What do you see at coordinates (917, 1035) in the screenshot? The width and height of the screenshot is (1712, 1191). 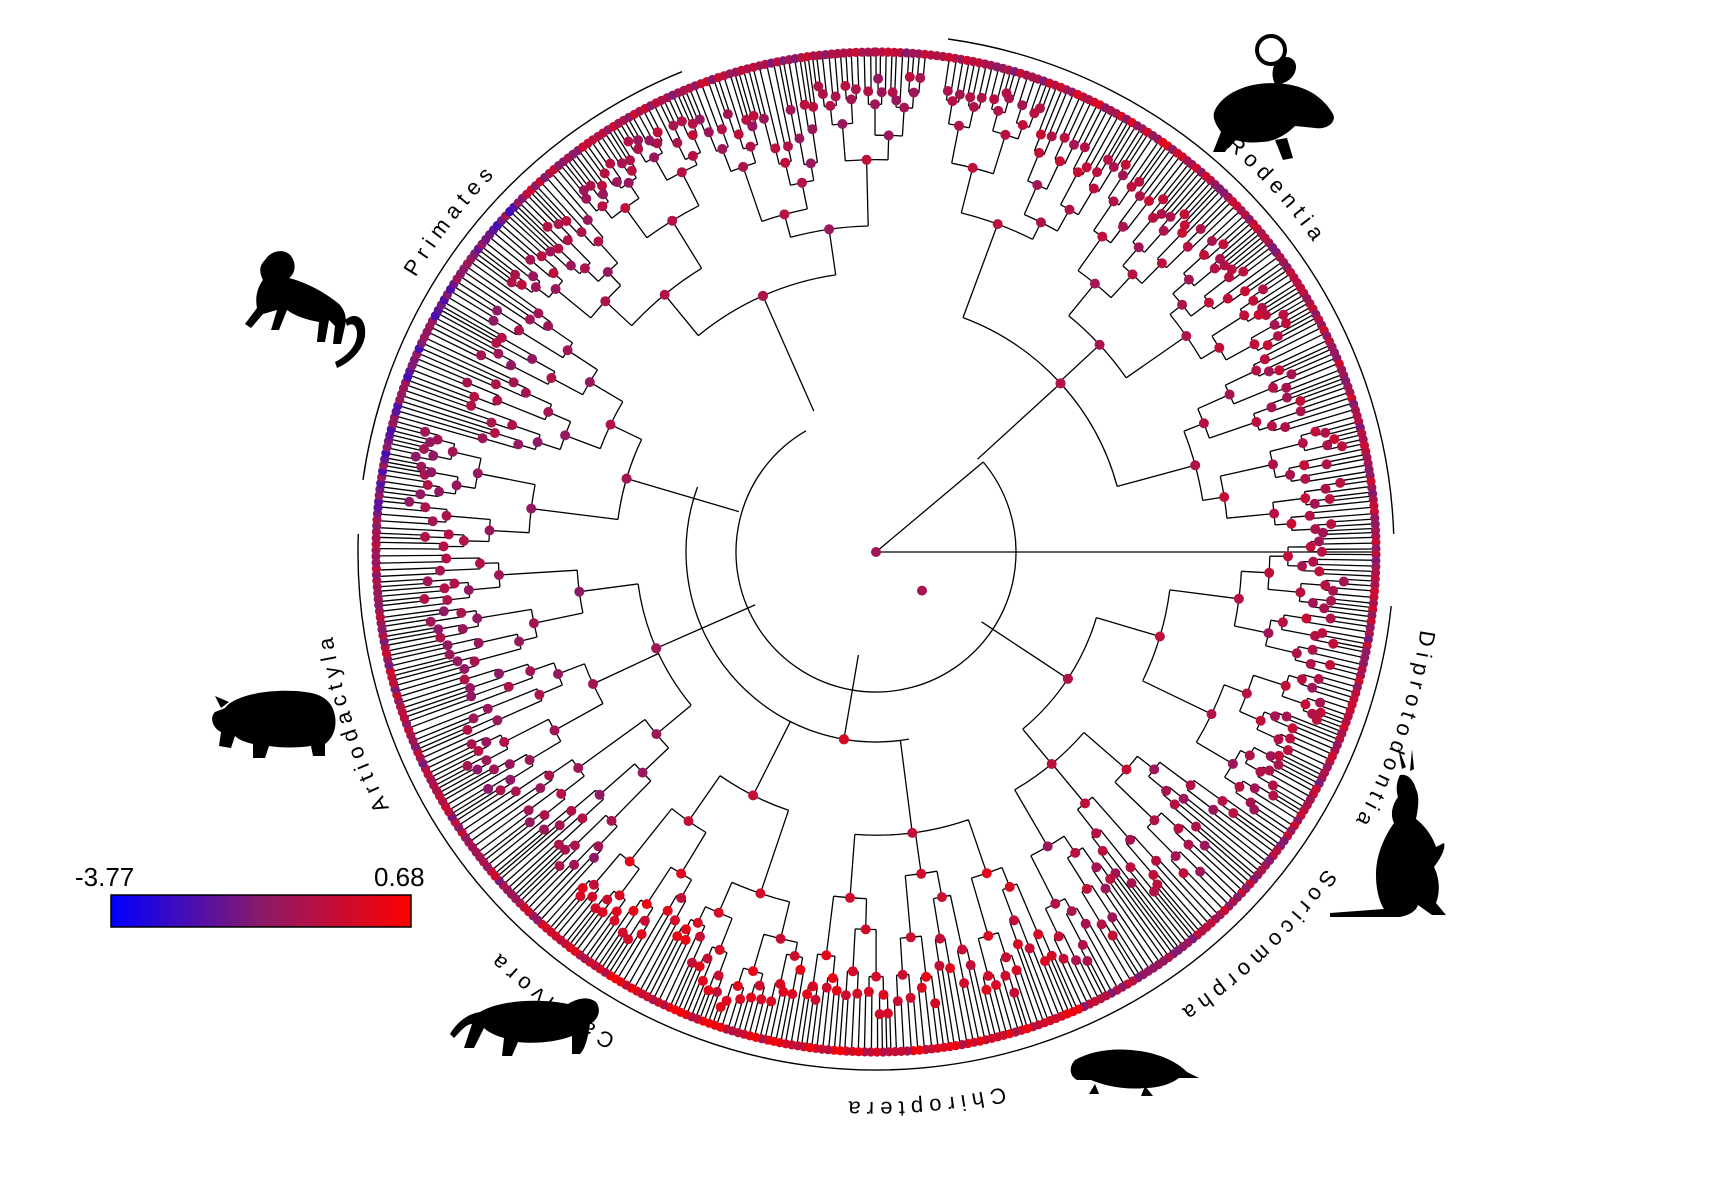 I see `clade-arc` at bounding box center [917, 1035].